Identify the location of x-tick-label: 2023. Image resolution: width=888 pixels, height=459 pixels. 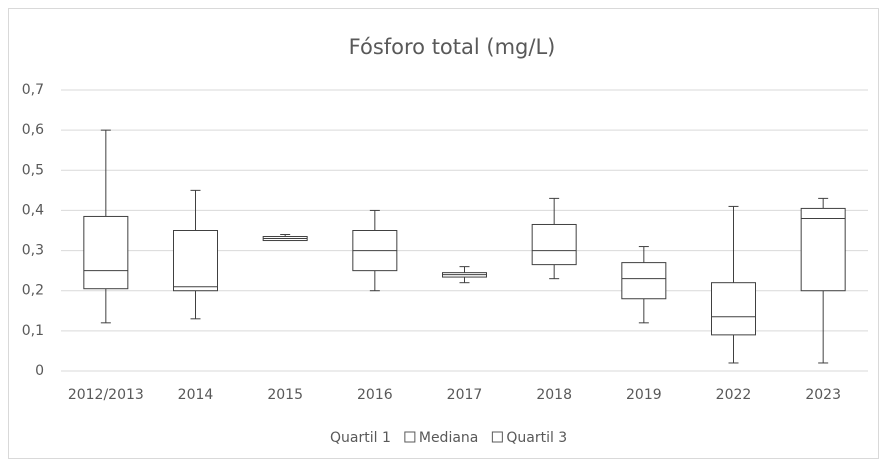
(823, 395).